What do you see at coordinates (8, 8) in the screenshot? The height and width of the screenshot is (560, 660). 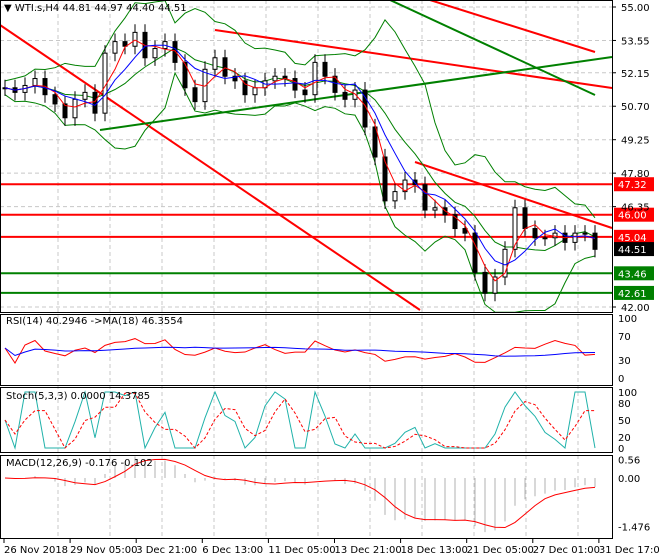 I see `dropdown-triangle-icon: ▼` at bounding box center [8, 8].